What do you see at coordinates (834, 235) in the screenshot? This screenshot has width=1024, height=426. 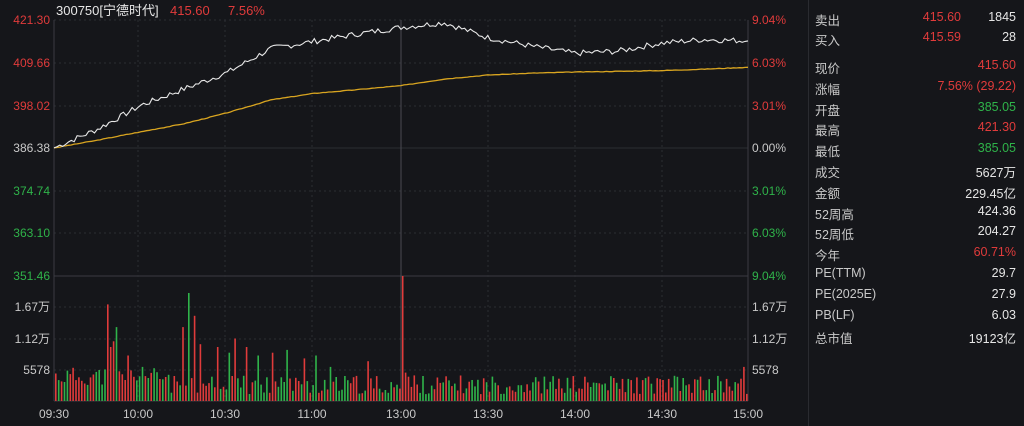 I see `quote-label: 52周低` at bounding box center [834, 235].